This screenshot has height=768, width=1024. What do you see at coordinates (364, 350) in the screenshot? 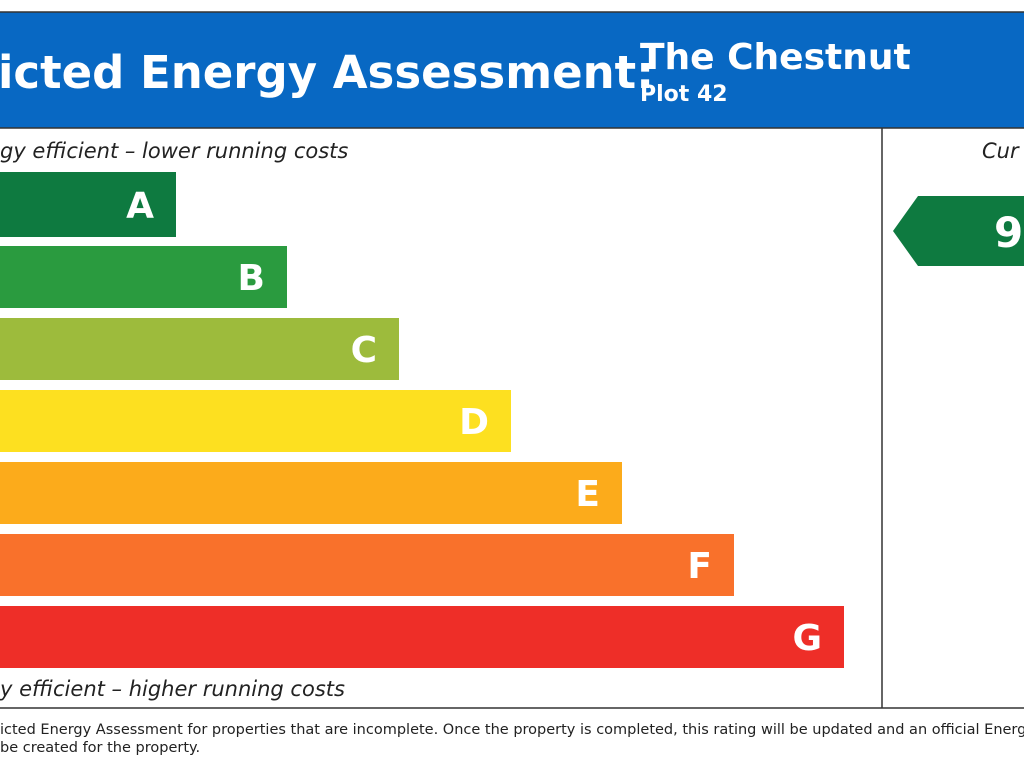
I see `band-letter: C` at bounding box center [364, 350].